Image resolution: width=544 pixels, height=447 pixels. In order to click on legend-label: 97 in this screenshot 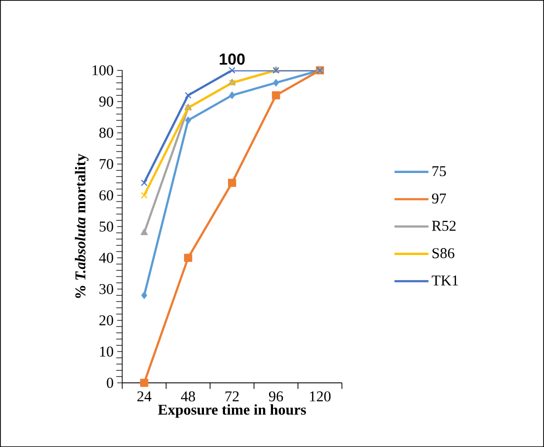, I will do `click(439, 198)`.